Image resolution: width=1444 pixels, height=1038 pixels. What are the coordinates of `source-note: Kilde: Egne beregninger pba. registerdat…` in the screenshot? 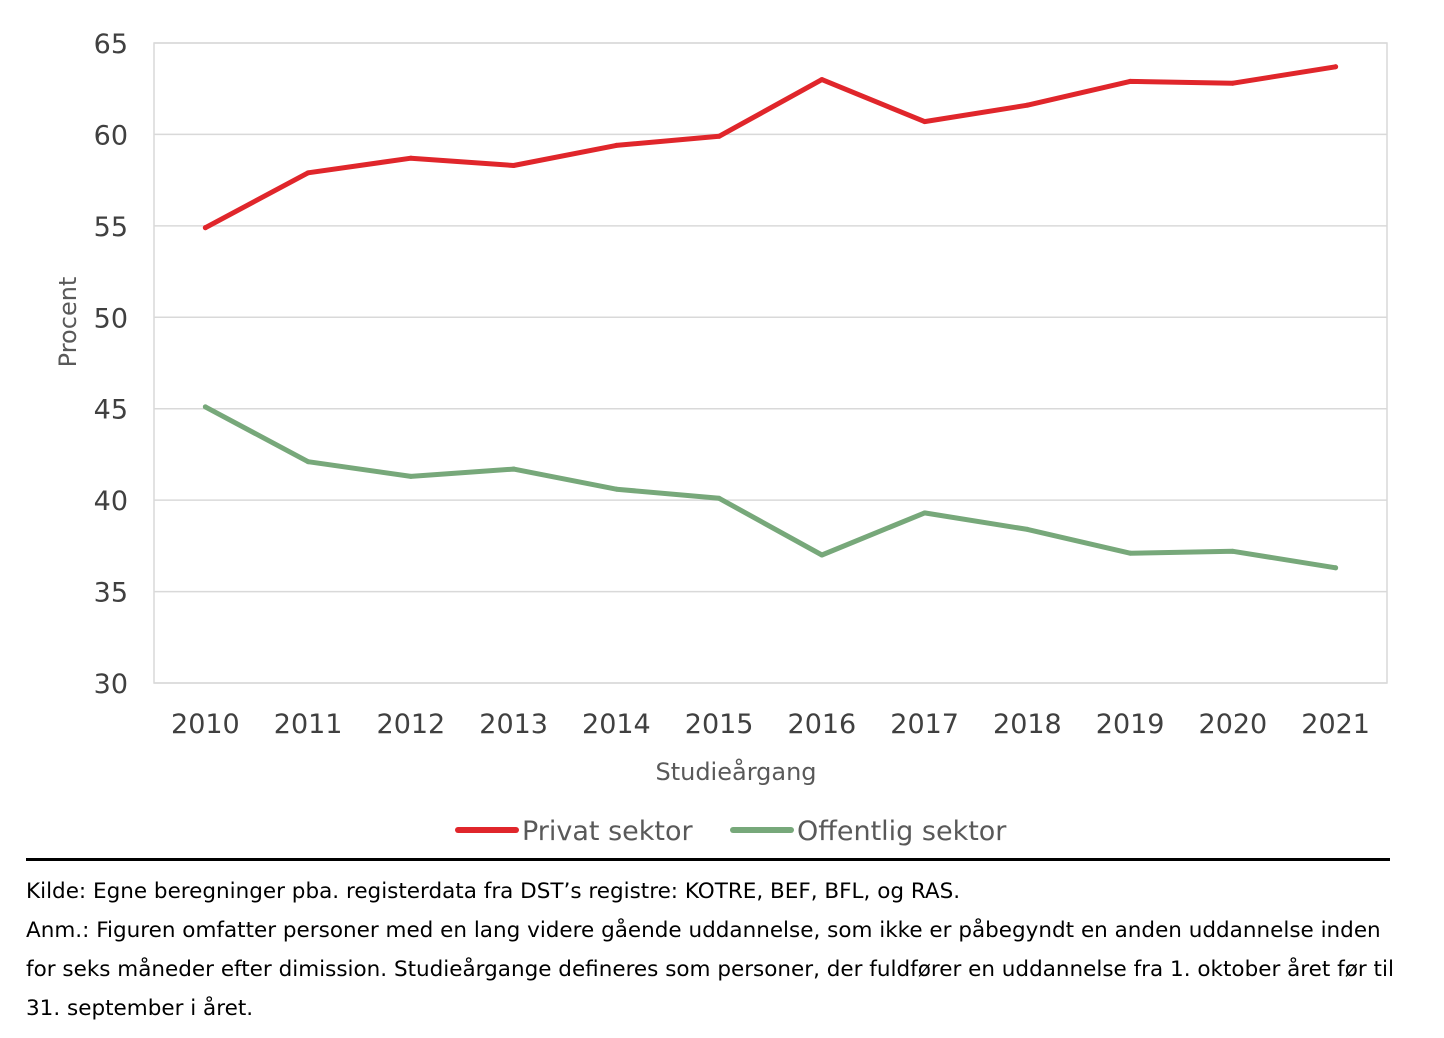 It's located at (493, 891).